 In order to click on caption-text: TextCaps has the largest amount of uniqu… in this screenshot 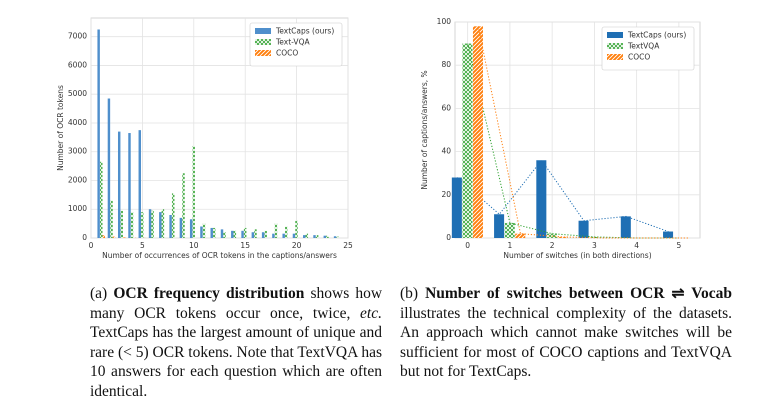, I will do `click(236, 362)`.